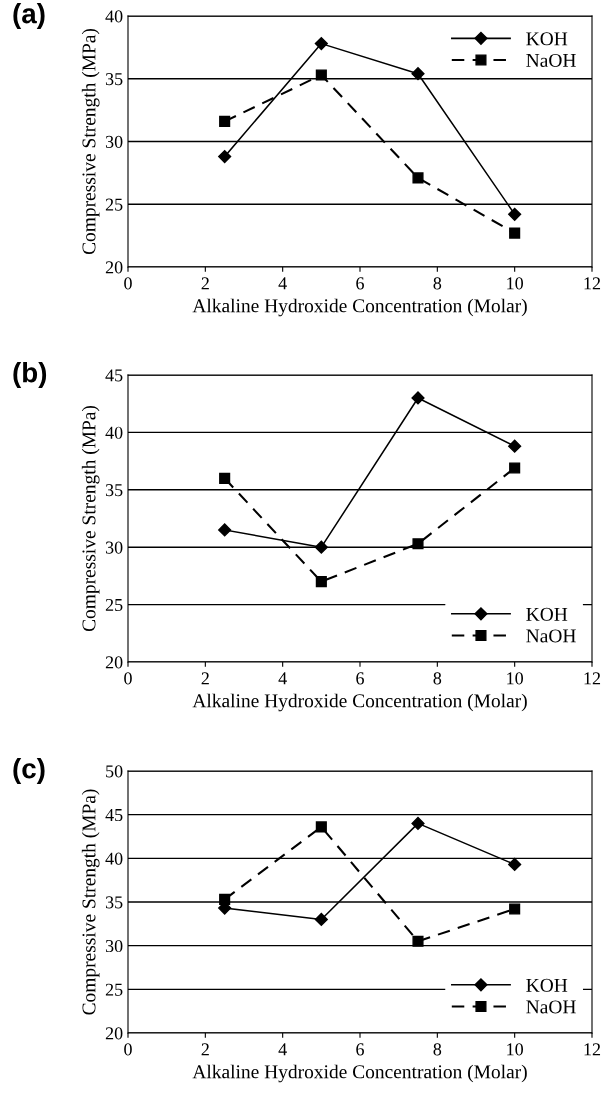  I want to click on chart-title: (c), so click(29, 771).